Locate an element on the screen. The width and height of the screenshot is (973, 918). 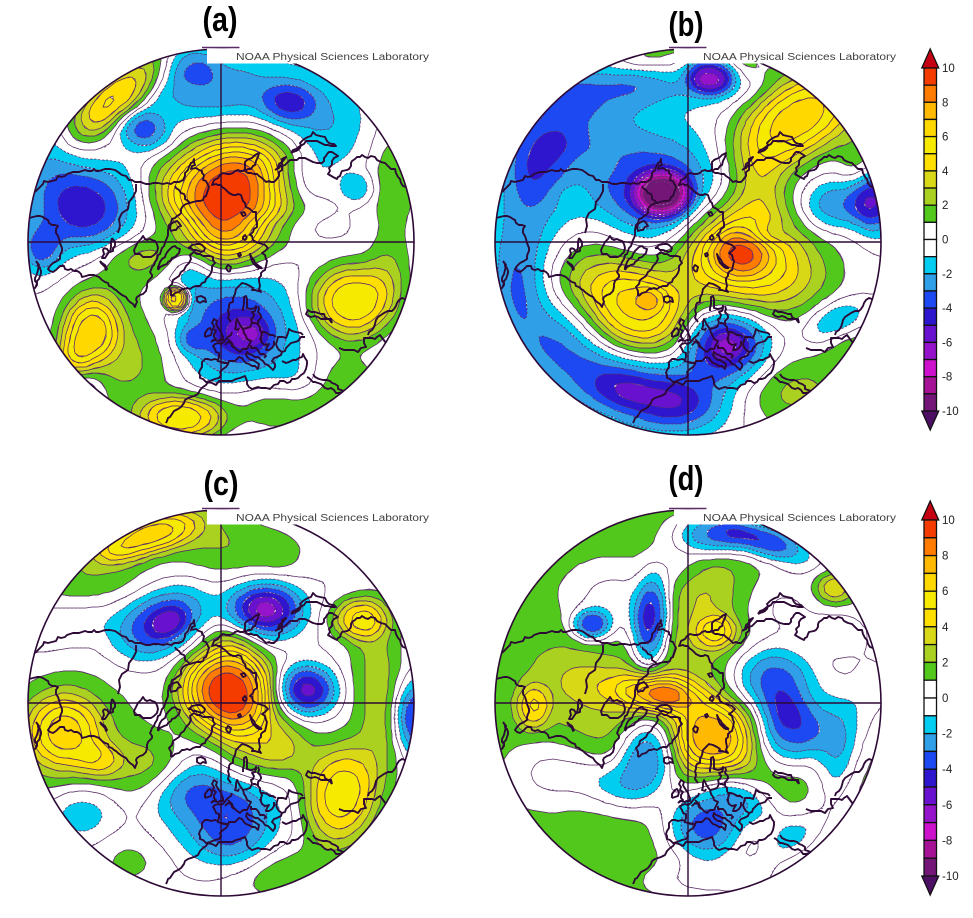
svg-text: (b) is located at coordinates (686, 25).